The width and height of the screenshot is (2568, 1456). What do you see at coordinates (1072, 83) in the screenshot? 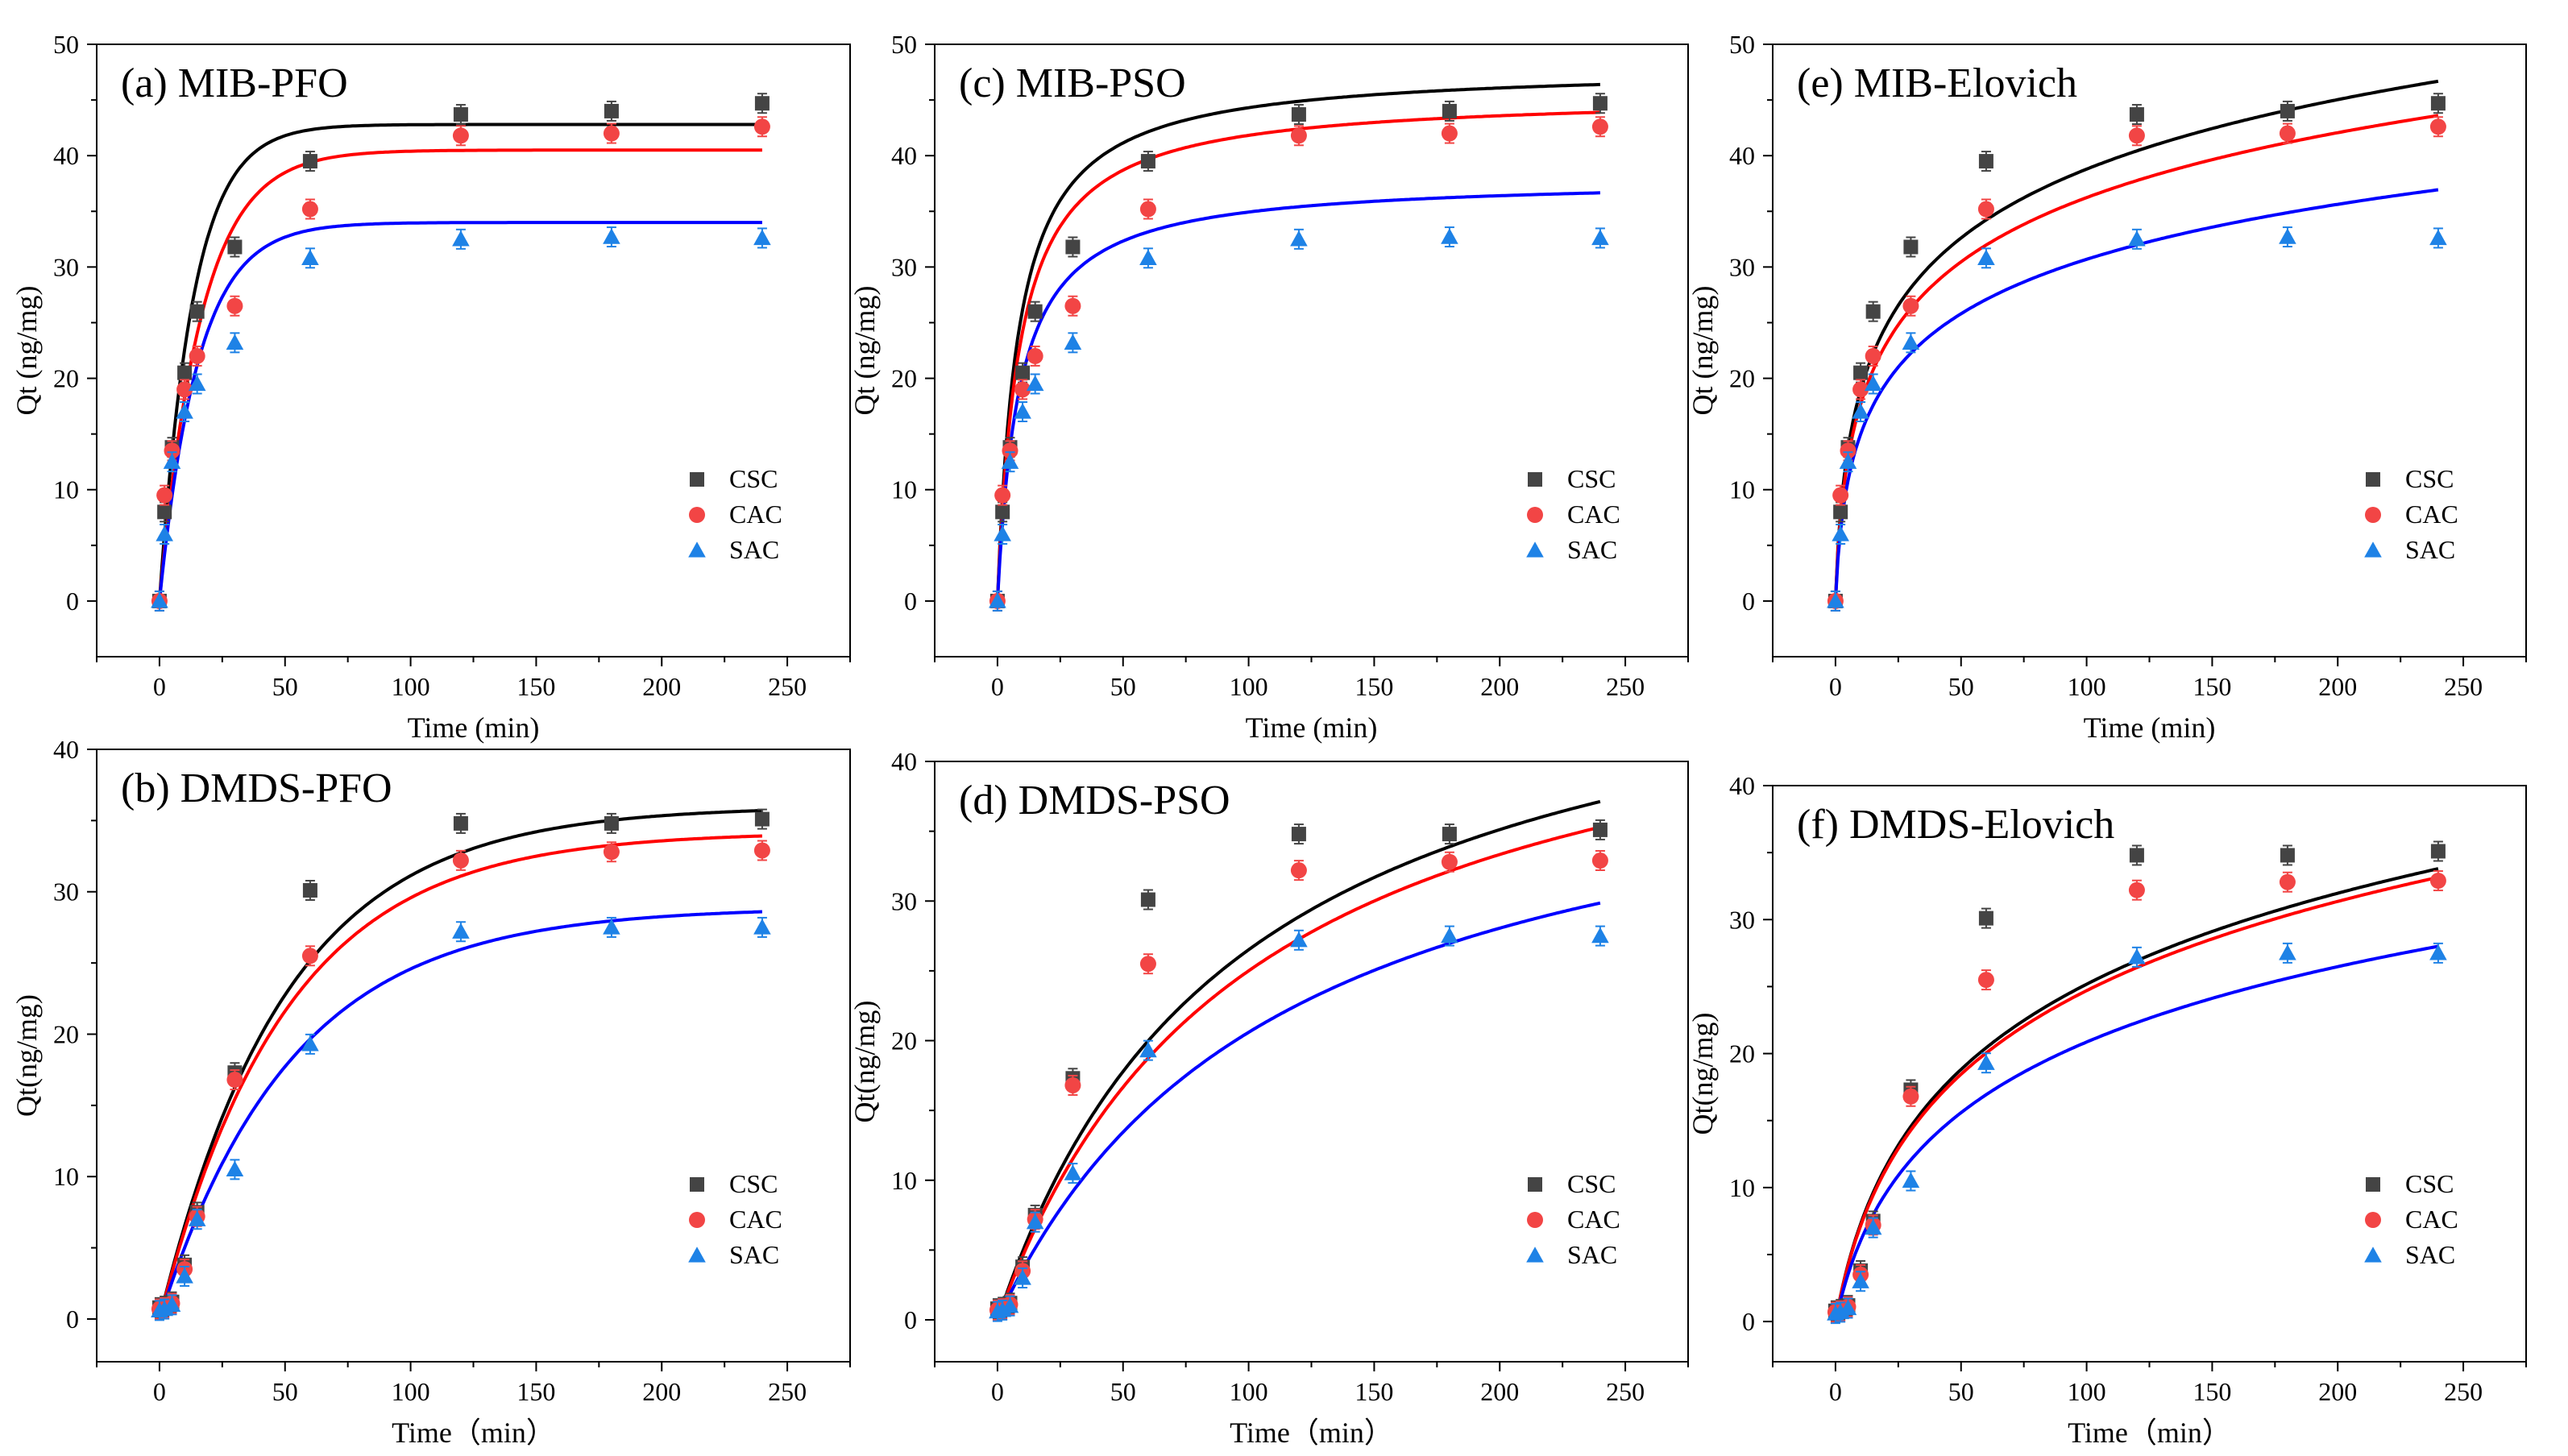
I see `panel-title: (c) MIB-PSO` at bounding box center [1072, 83].